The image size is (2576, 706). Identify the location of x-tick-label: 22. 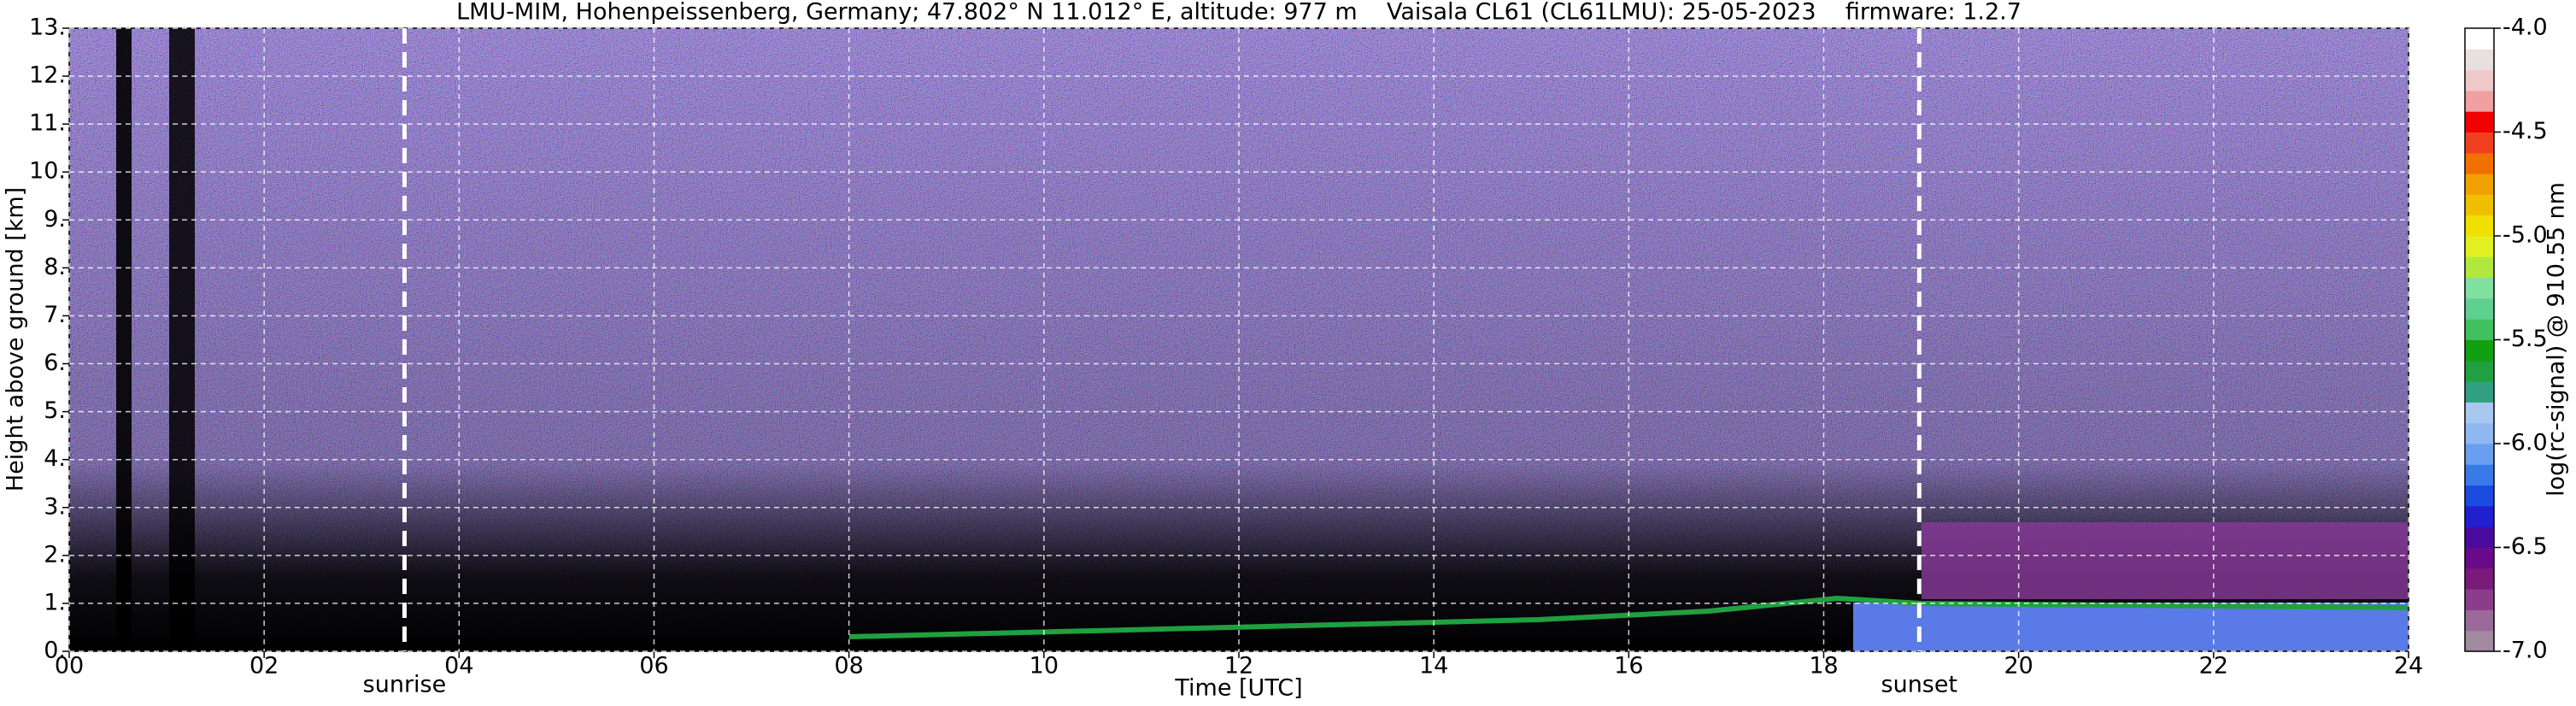
(2213, 666).